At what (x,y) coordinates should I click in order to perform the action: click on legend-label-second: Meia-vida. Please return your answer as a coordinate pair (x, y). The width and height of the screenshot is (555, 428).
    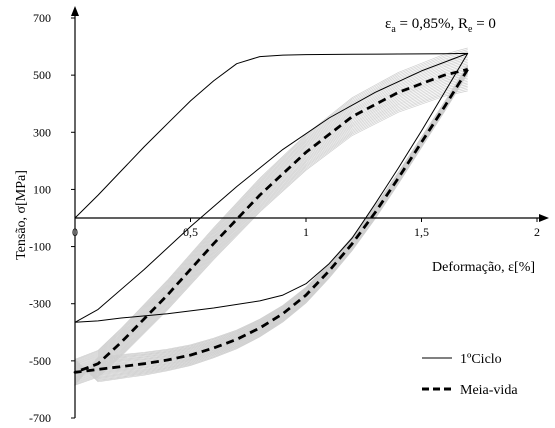
    Looking at the image, I should click on (489, 390).